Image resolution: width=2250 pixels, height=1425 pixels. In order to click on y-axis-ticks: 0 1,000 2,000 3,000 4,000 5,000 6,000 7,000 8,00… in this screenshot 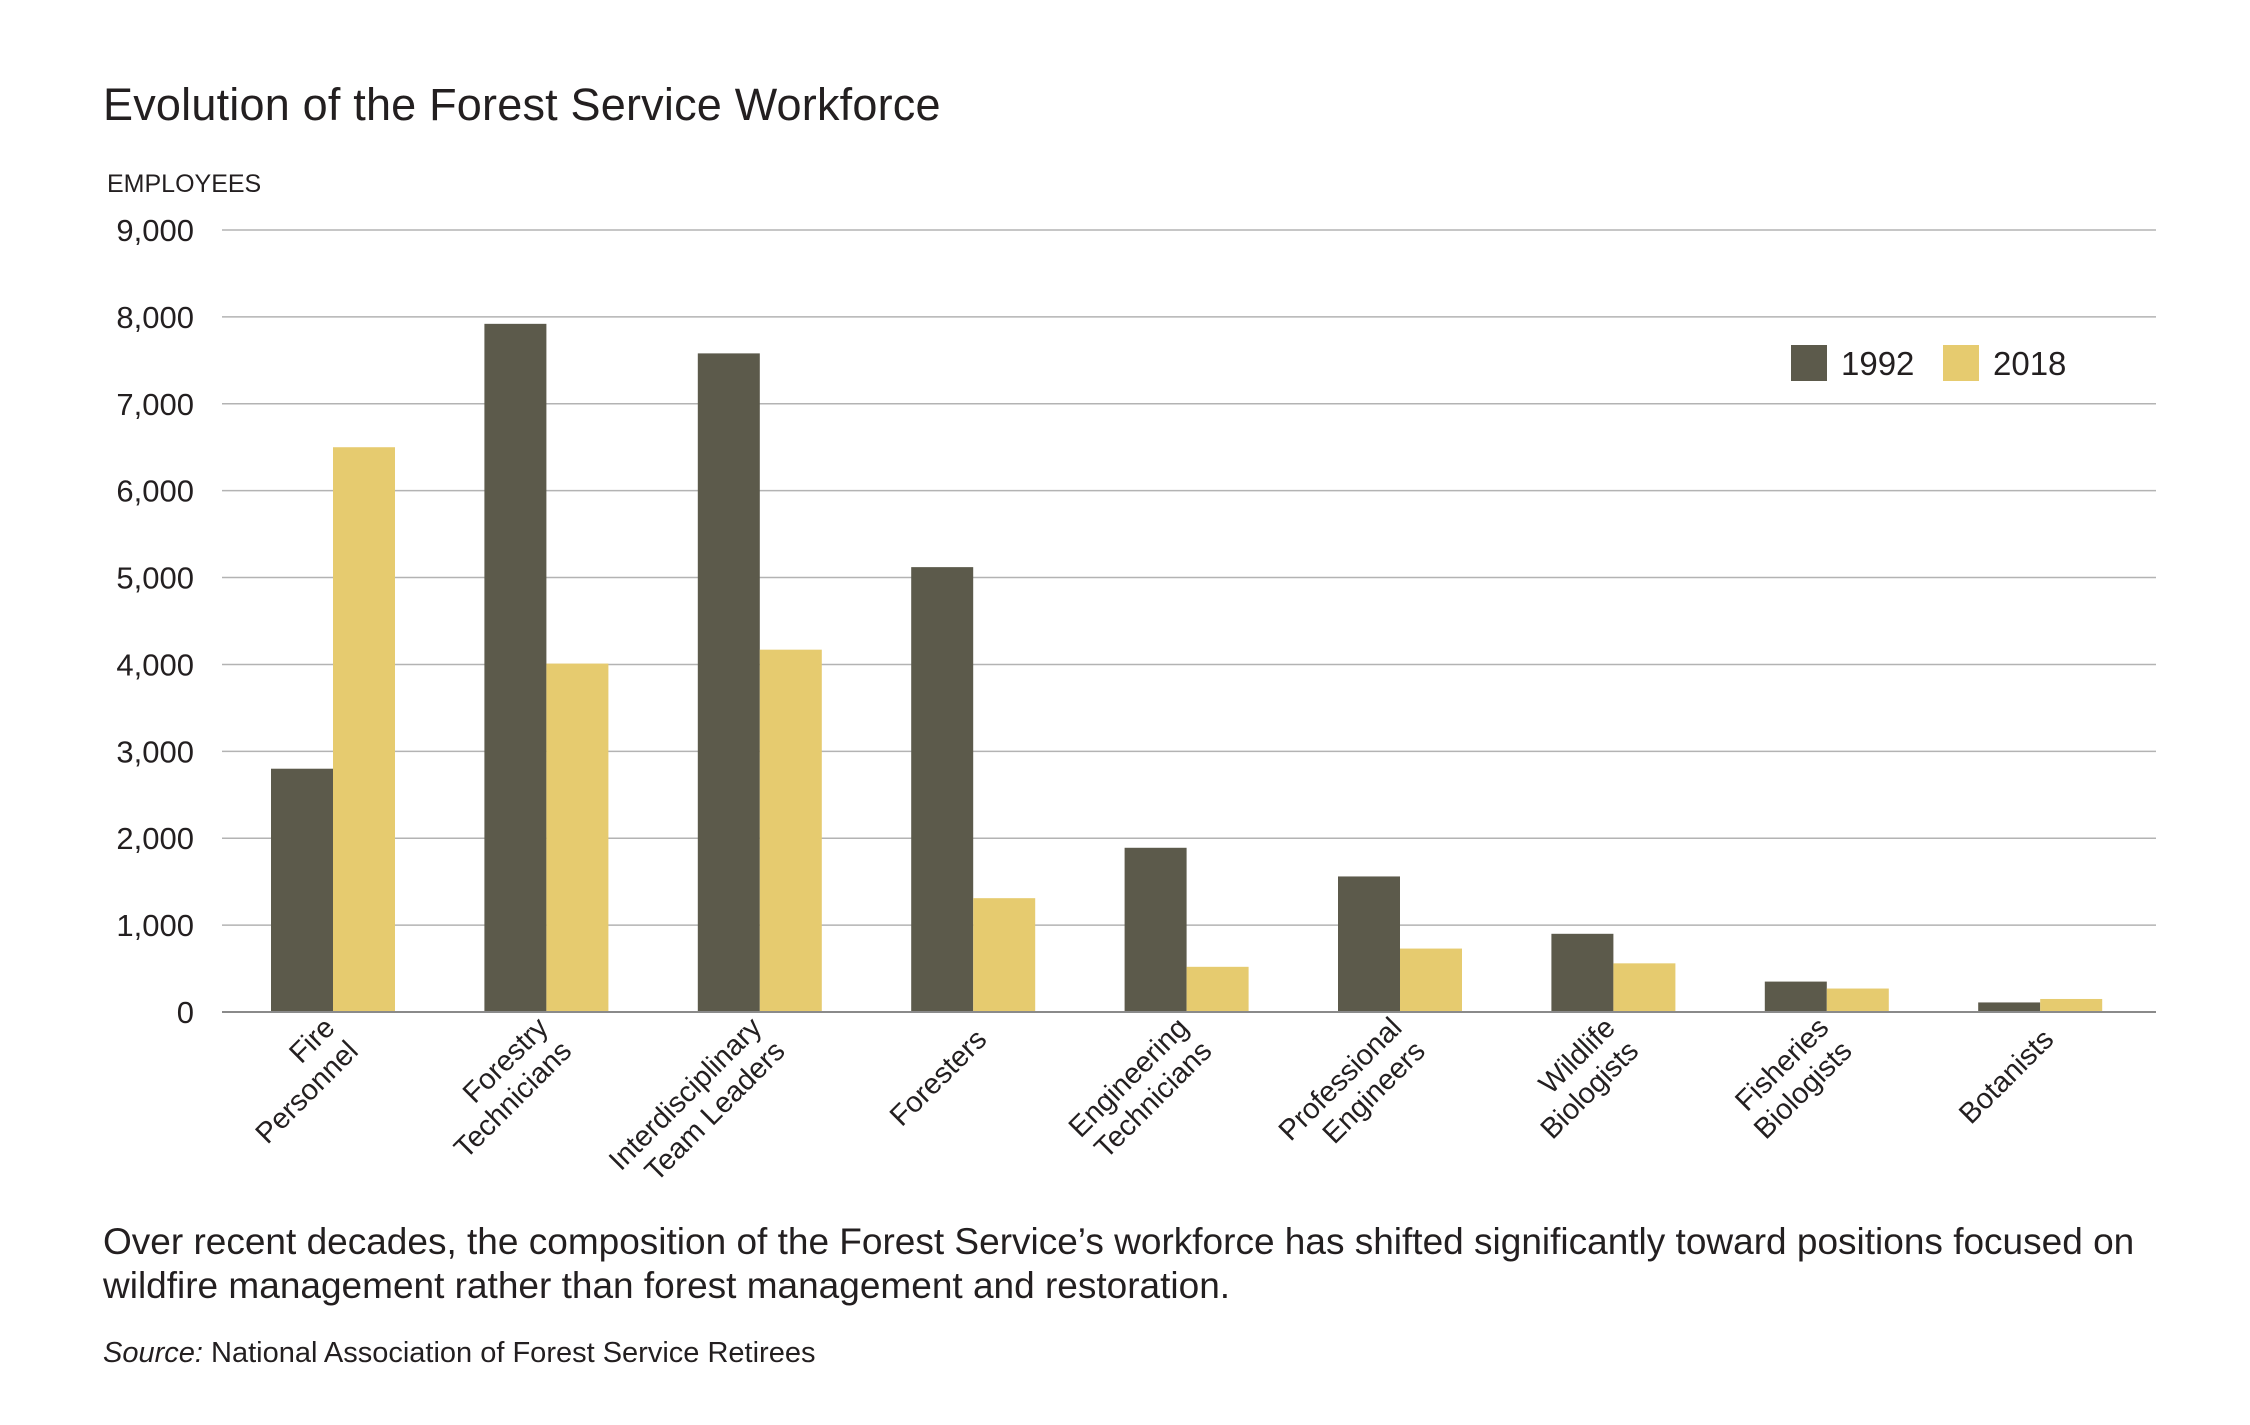, I will do `click(155, 621)`.